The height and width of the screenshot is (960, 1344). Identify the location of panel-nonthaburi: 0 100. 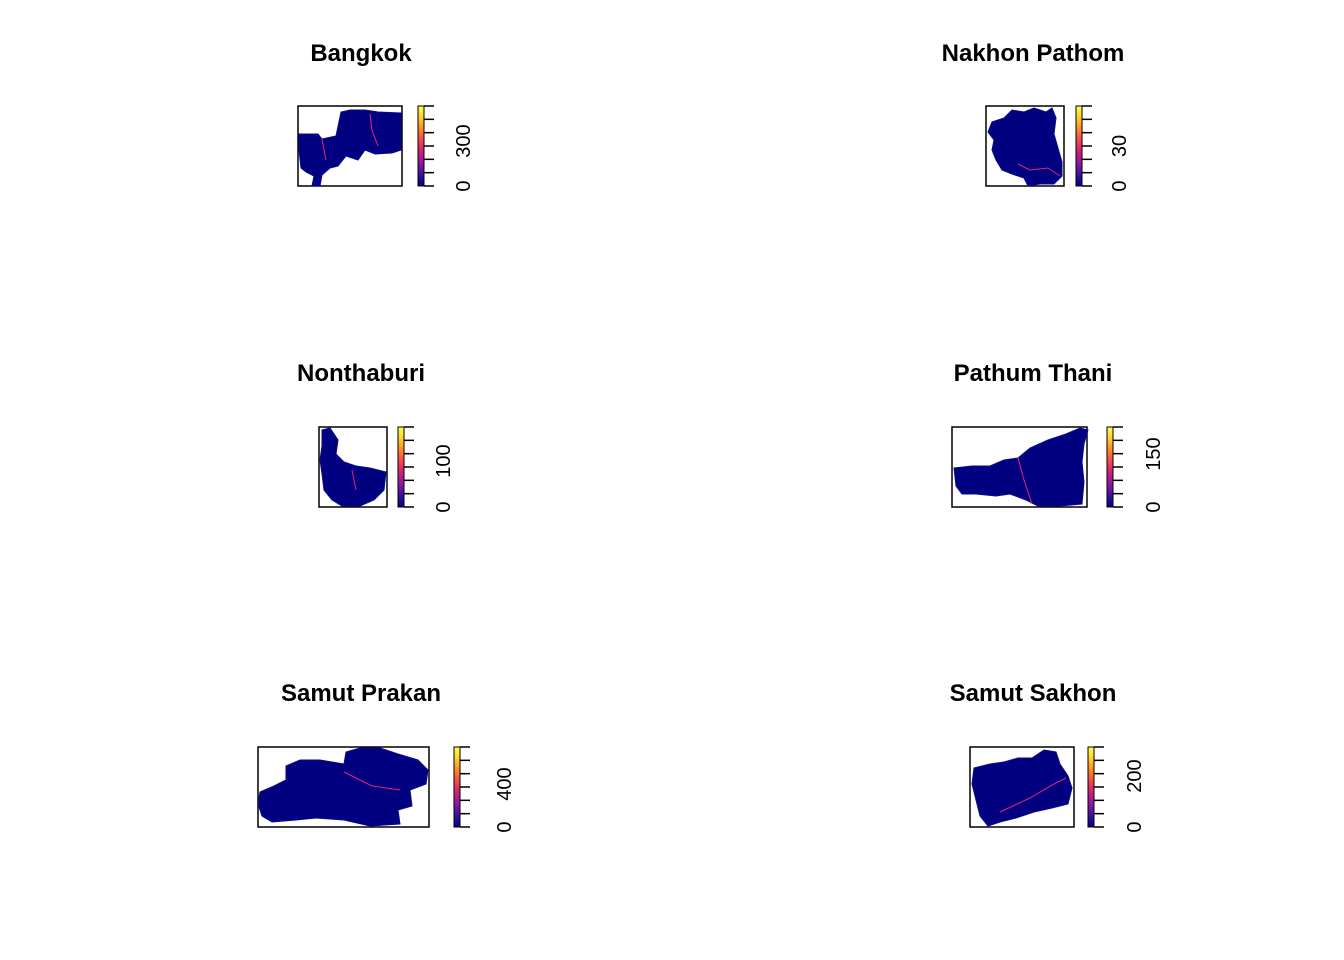
(386, 469).